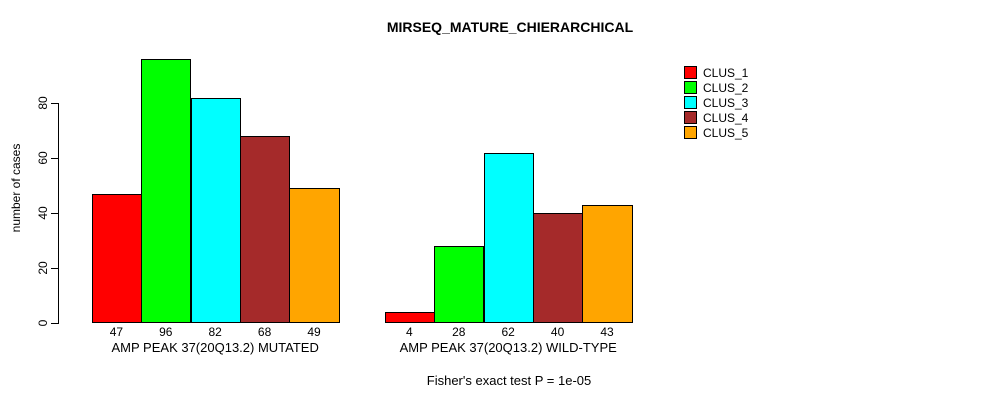 The height and width of the screenshot is (400, 990). Describe the element at coordinates (215, 332) in the screenshot. I see `bar-value-label: 82` at that location.